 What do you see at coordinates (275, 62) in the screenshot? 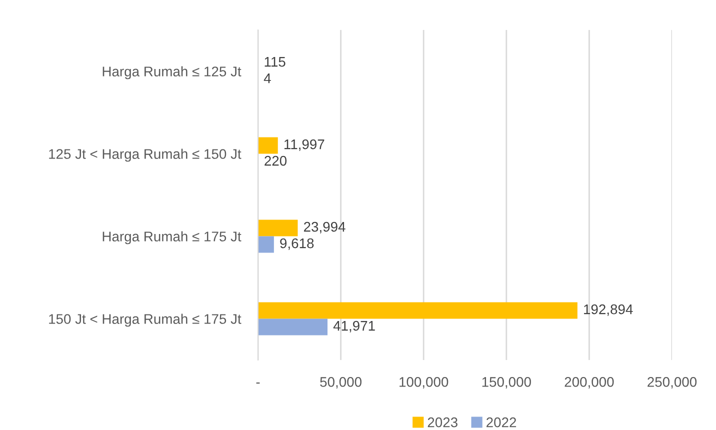
I see `data-label: 115` at bounding box center [275, 62].